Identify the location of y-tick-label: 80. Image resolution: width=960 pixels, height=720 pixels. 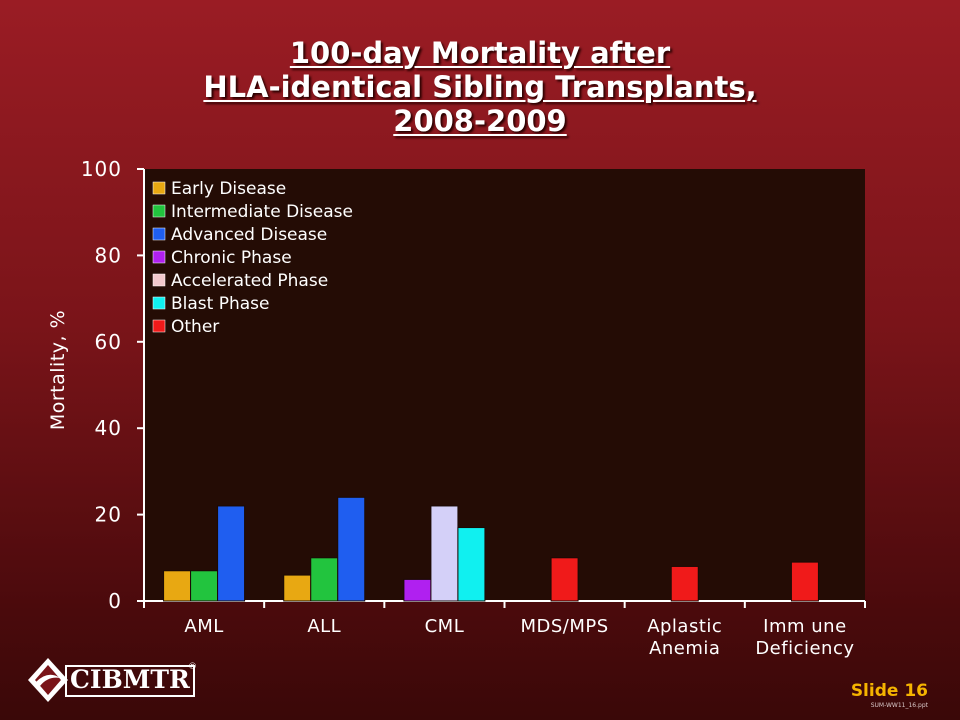
(108, 255).